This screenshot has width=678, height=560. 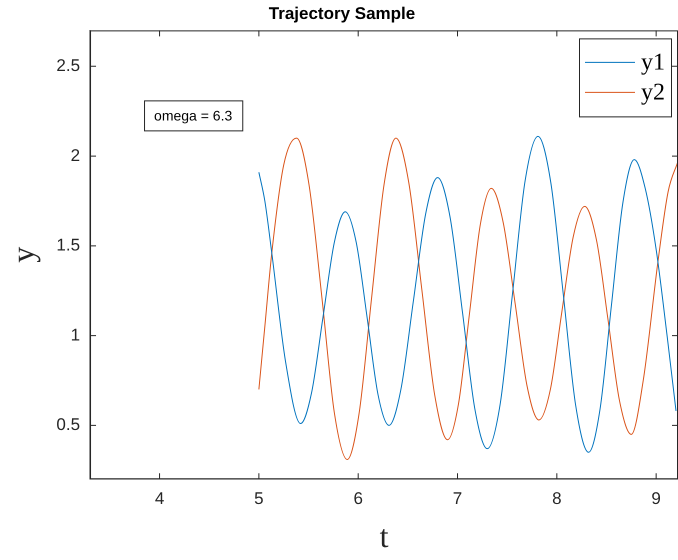 I want to click on y-tick-label: 1.5, so click(x=68, y=245).